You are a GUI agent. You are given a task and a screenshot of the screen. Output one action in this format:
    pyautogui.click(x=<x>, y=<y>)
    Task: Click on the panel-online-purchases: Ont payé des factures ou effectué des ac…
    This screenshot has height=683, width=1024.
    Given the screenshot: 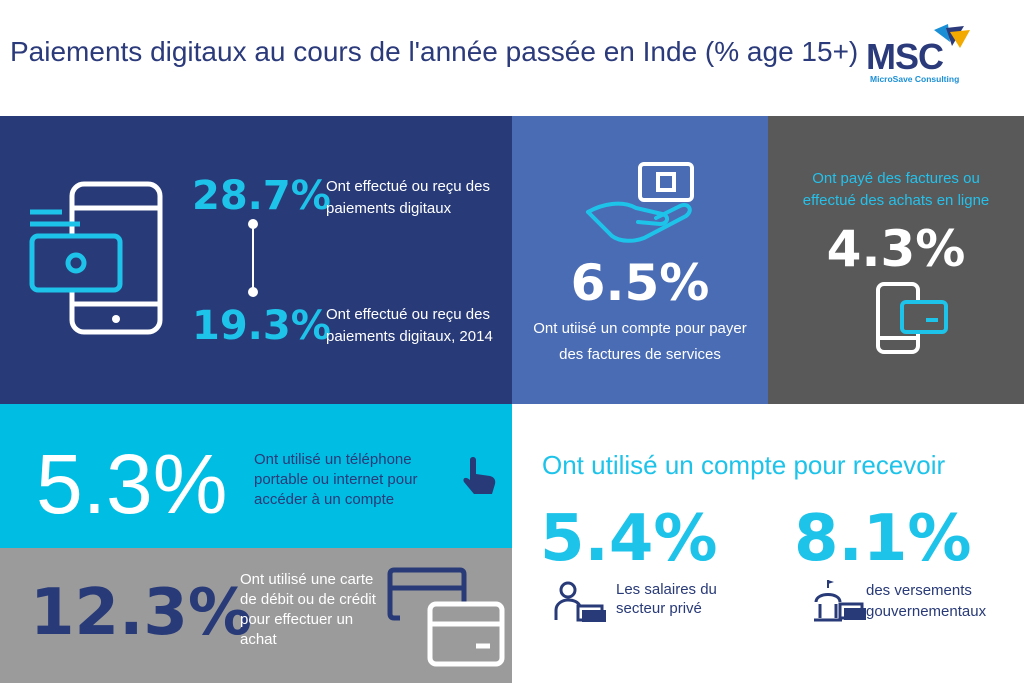 What is the action you would take?
    pyautogui.click(x=896, y=260)
    